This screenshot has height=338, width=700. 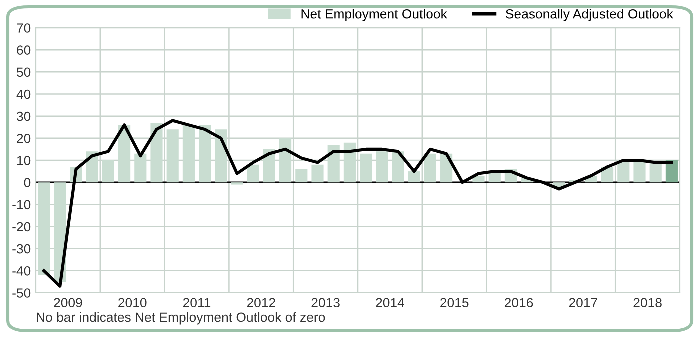 What do you see at coordinates (23, 95) in the screenshot?
I see `y-tick-label: 40` at bounding box center [23, 95].